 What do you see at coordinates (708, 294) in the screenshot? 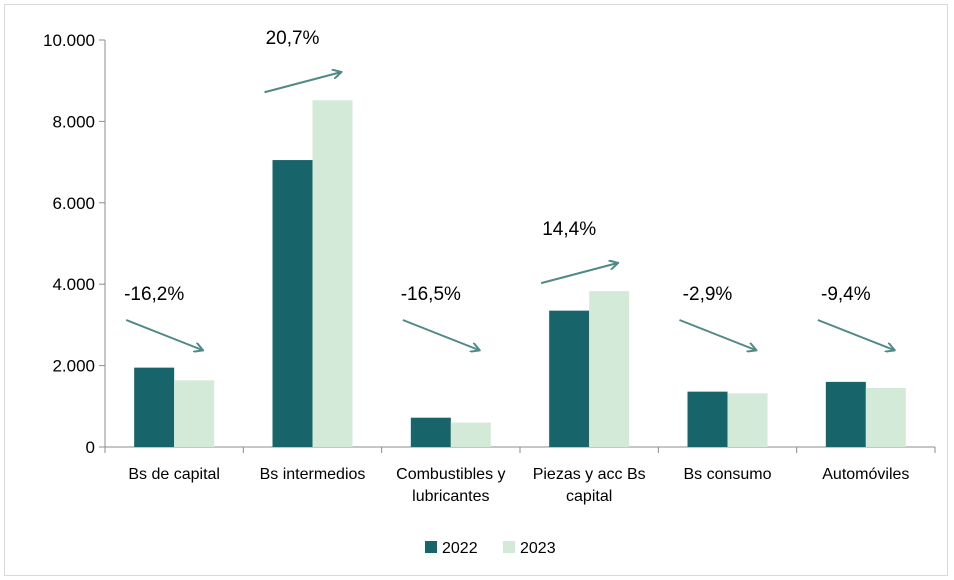
I see `percent-change-label: -2,9%` at bounding box center [708, 294].